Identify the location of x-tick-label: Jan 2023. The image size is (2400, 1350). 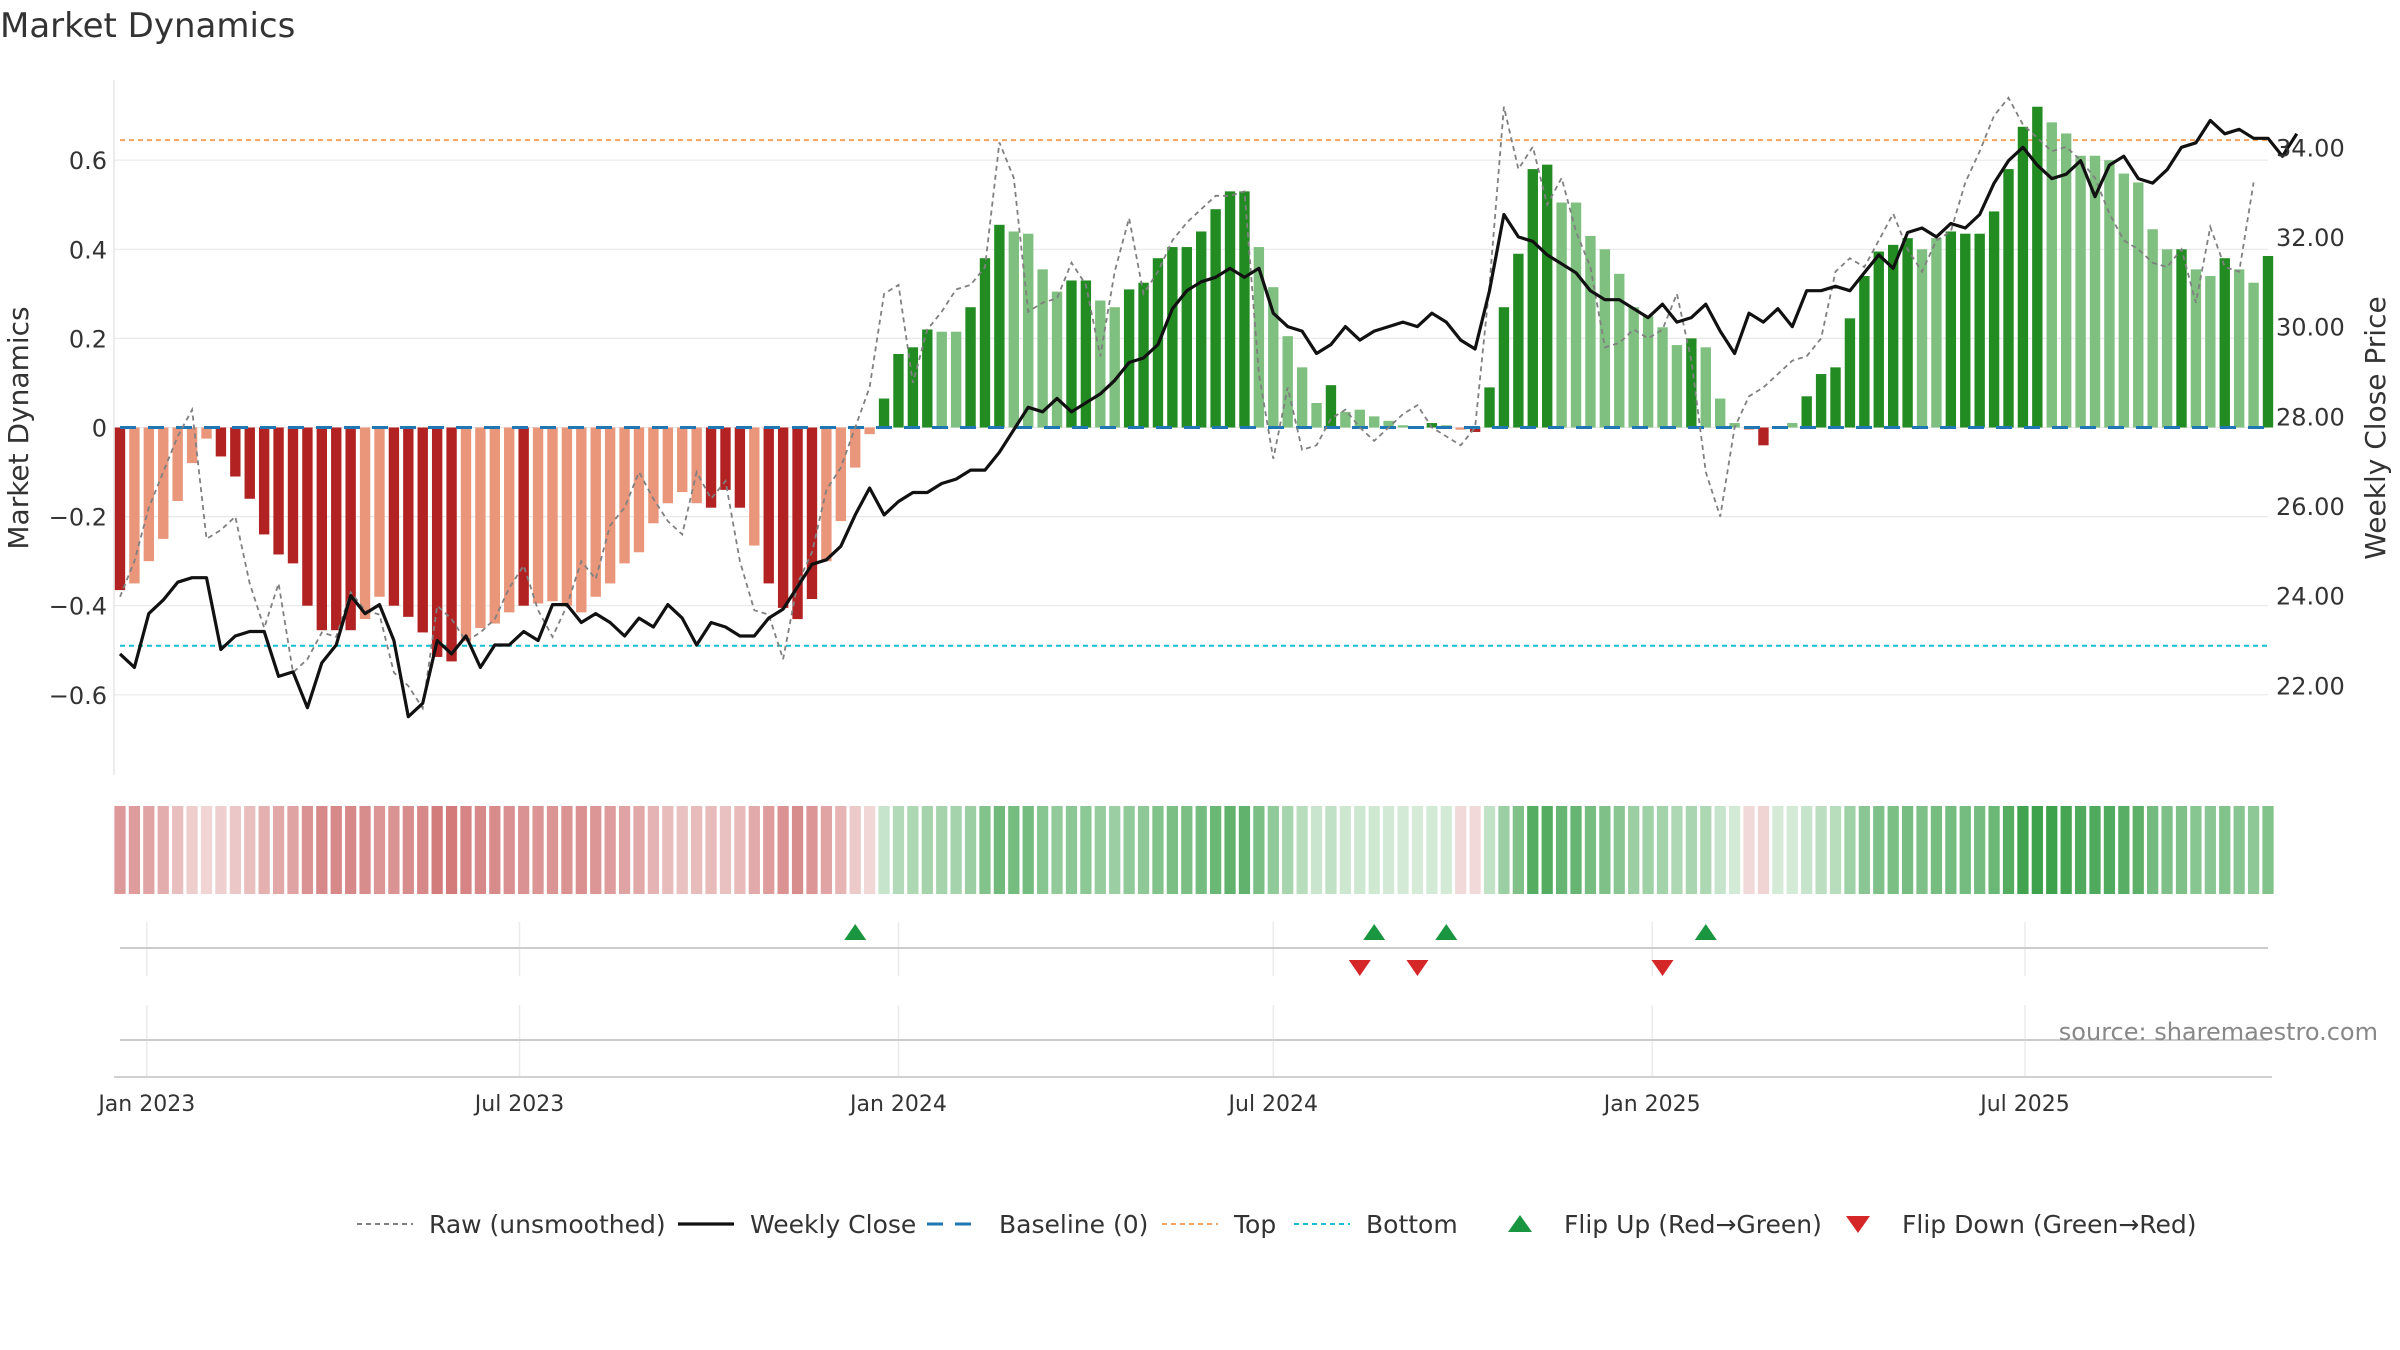
(145, 1104).